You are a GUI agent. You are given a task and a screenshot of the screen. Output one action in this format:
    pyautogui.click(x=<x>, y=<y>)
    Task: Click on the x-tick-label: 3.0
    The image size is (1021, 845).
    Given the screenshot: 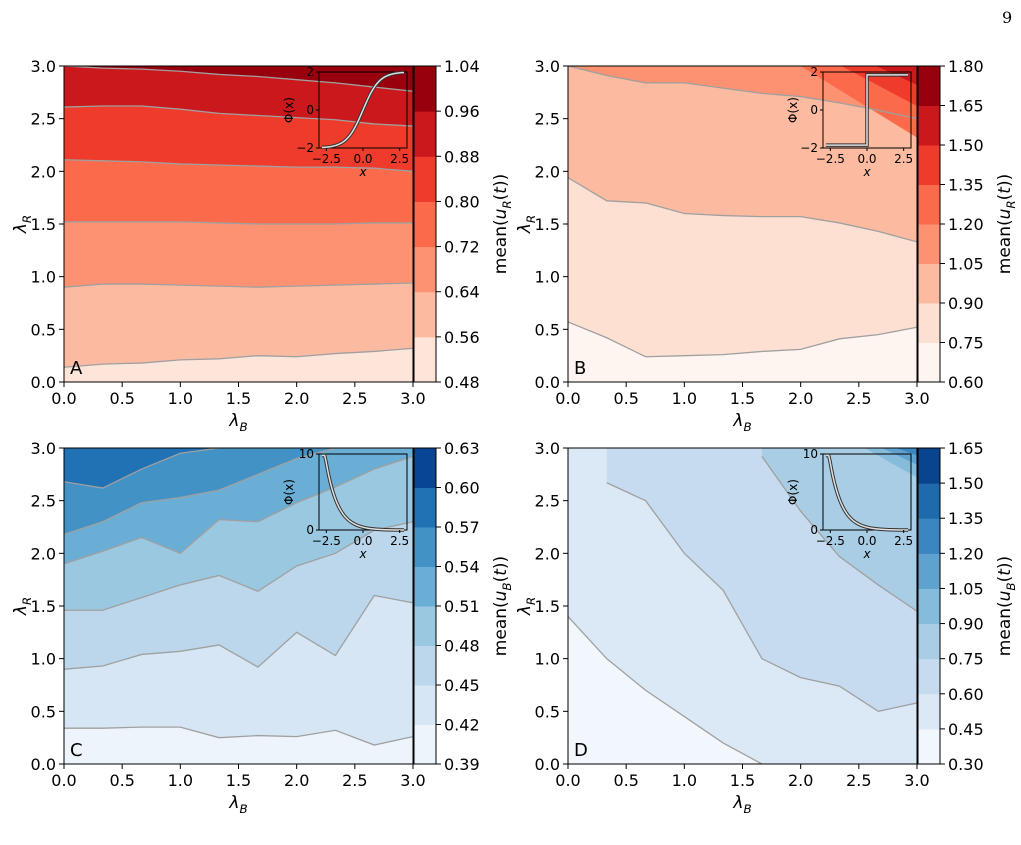 What is the action you would take?
    pyautogui.click(x=916, y=780)
    